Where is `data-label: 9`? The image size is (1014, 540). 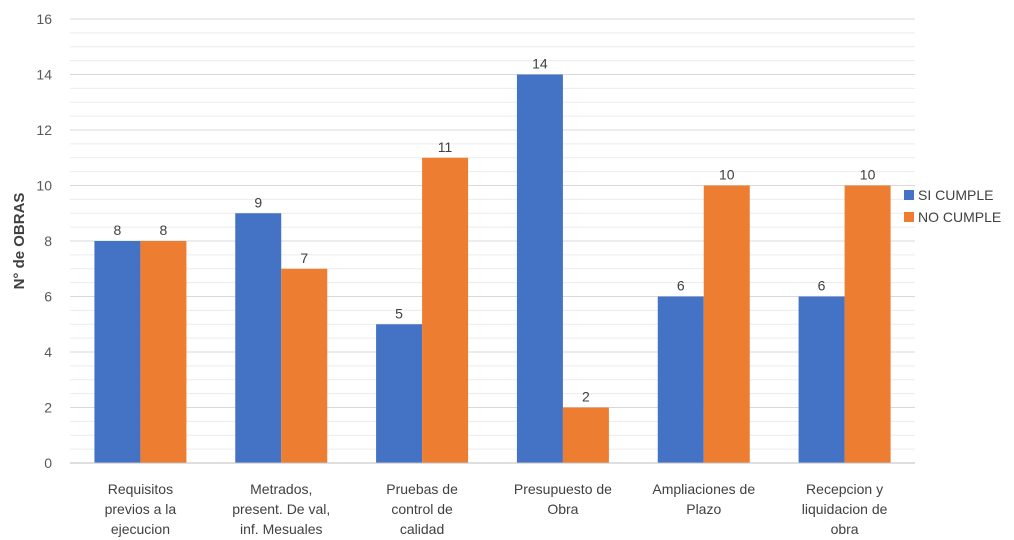
data-label: 9 is located at coordinates (258, 202).